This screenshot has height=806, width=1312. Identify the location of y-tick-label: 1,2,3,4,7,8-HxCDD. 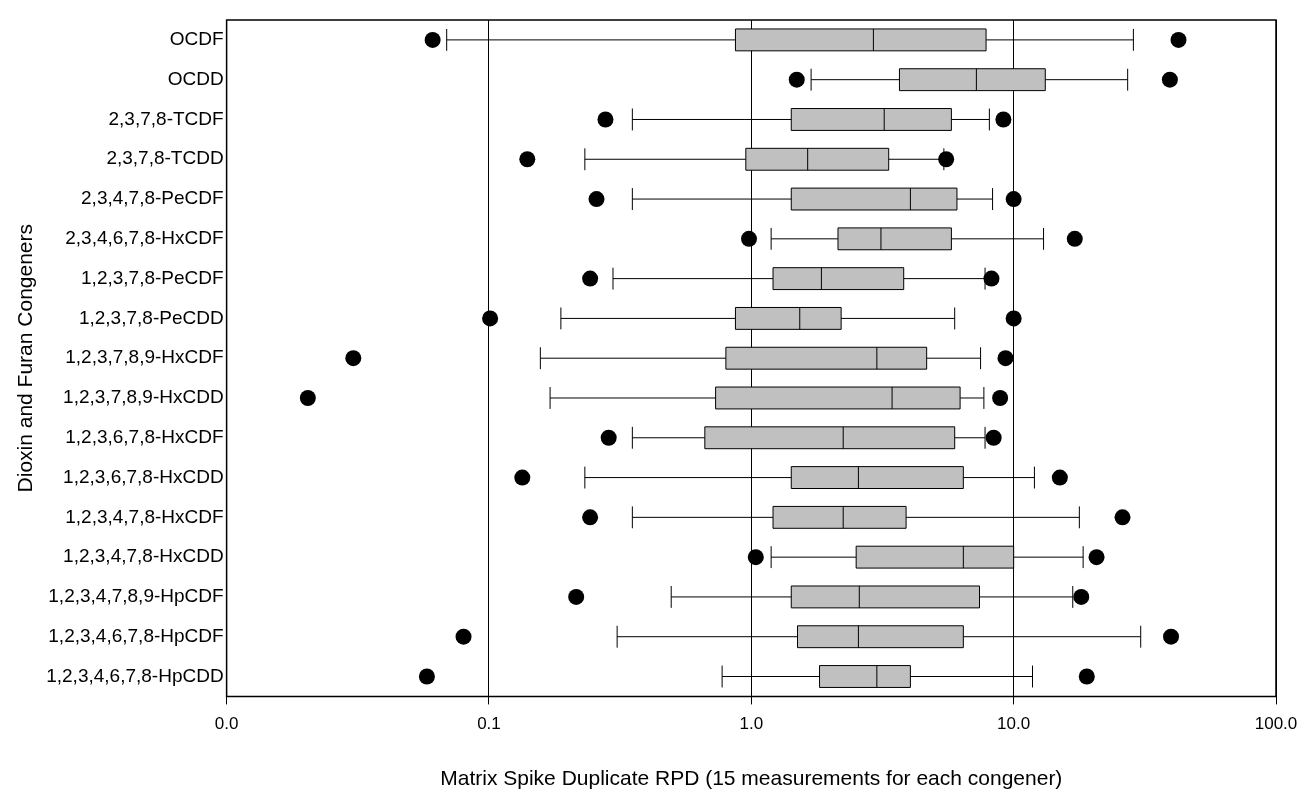
(143, 556).